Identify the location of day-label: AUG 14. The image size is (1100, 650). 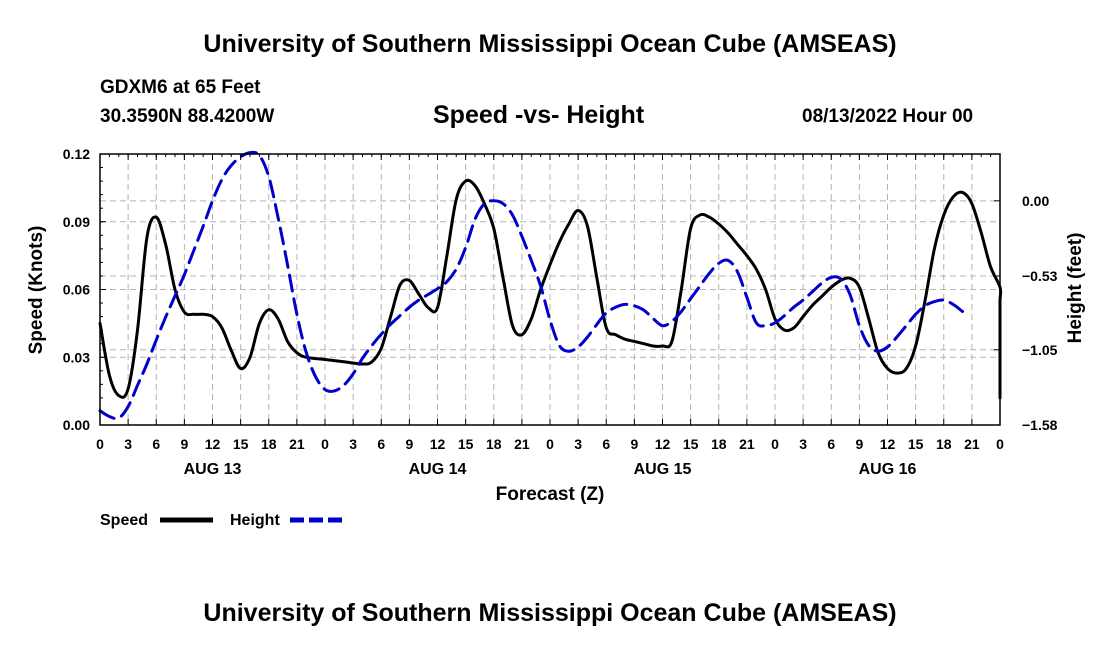
(438, 469).